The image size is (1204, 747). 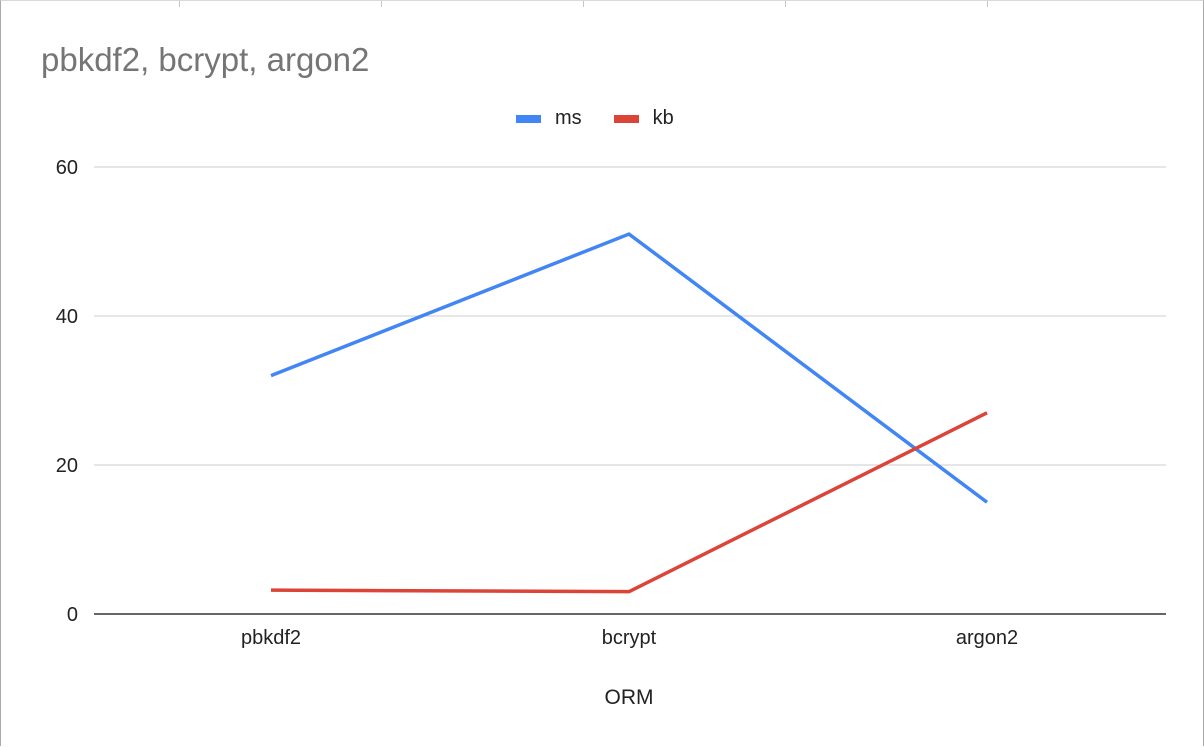 What do you see at coordinates (72, 615) in the screenshot?
I see `y-tick-label: 0` at bounding box center [72, 615].